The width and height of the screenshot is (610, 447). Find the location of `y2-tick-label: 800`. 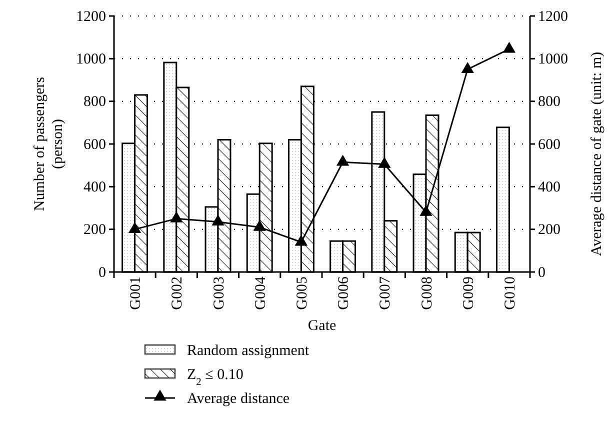

y2-tick-label: 800 is located at coordinates (549, 102).